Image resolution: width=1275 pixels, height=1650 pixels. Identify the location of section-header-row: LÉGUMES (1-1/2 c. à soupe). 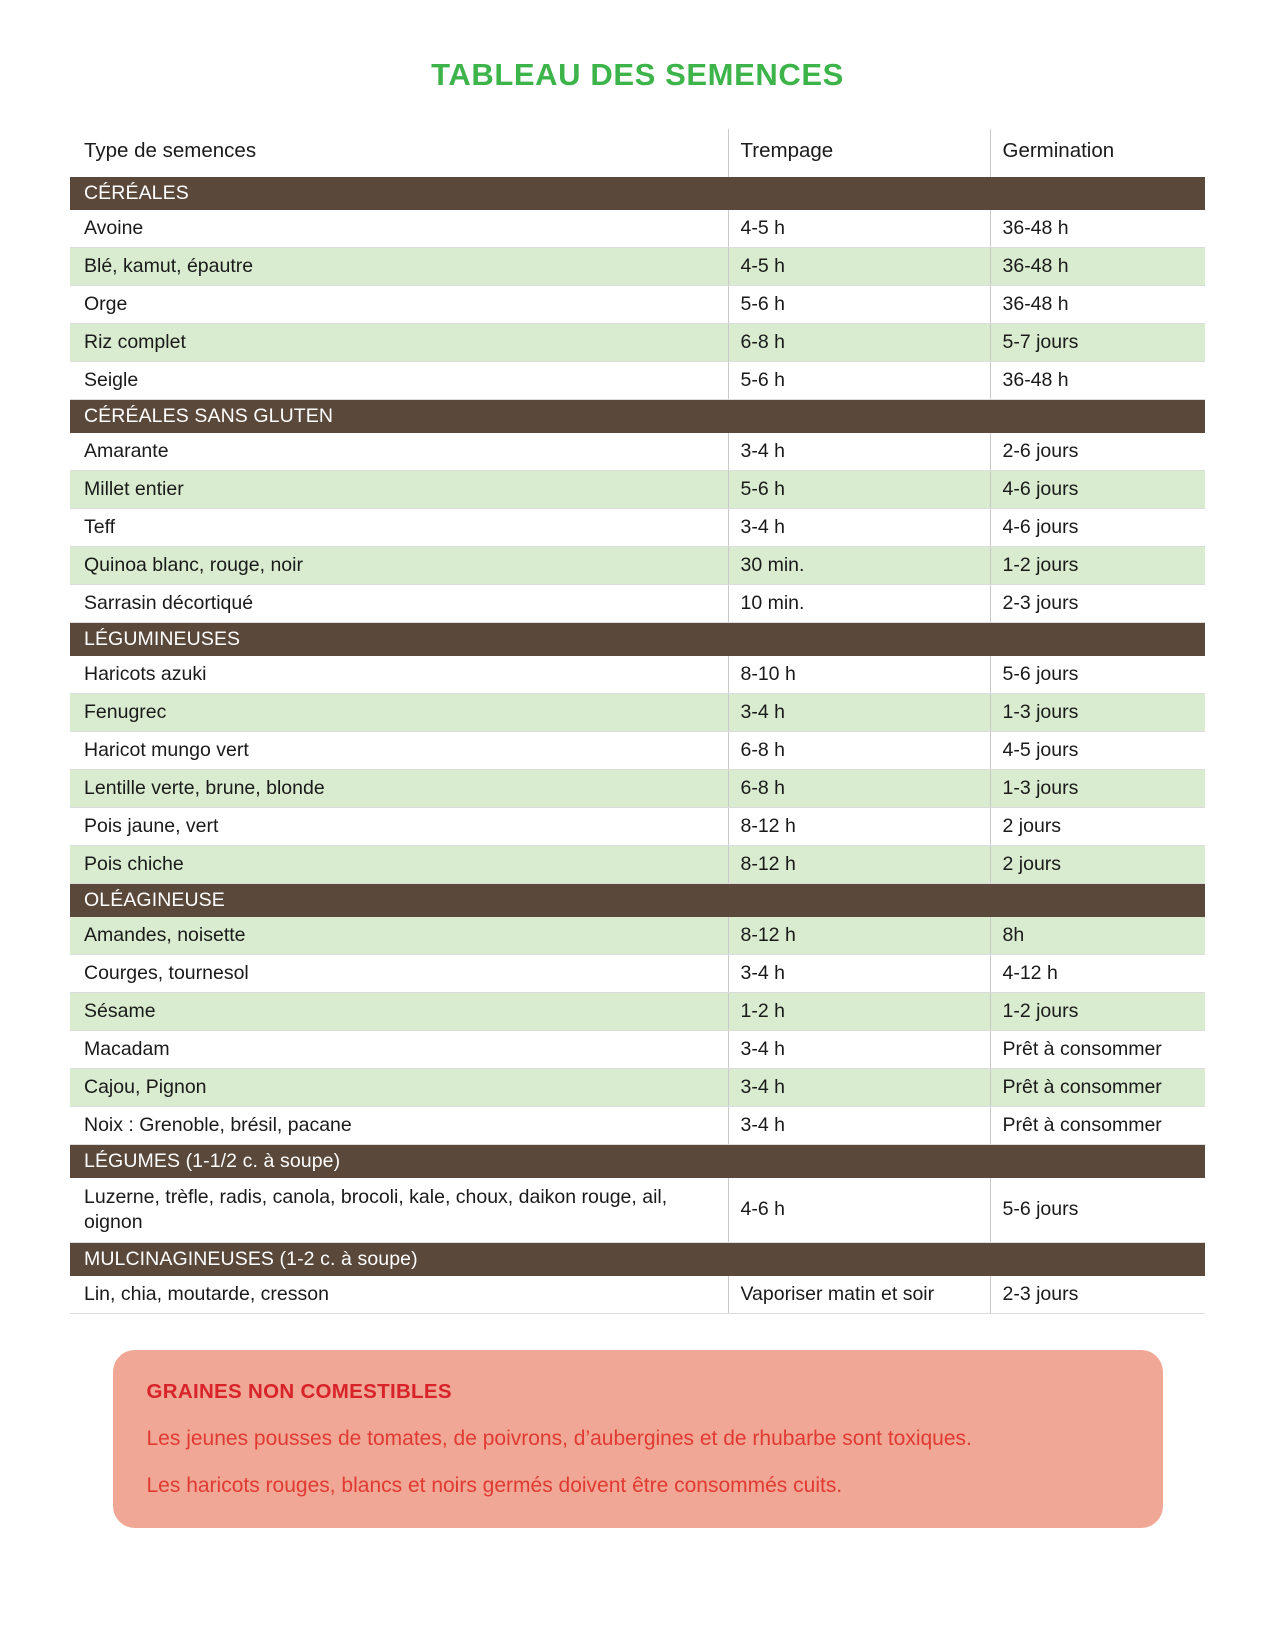
(637, 1161).